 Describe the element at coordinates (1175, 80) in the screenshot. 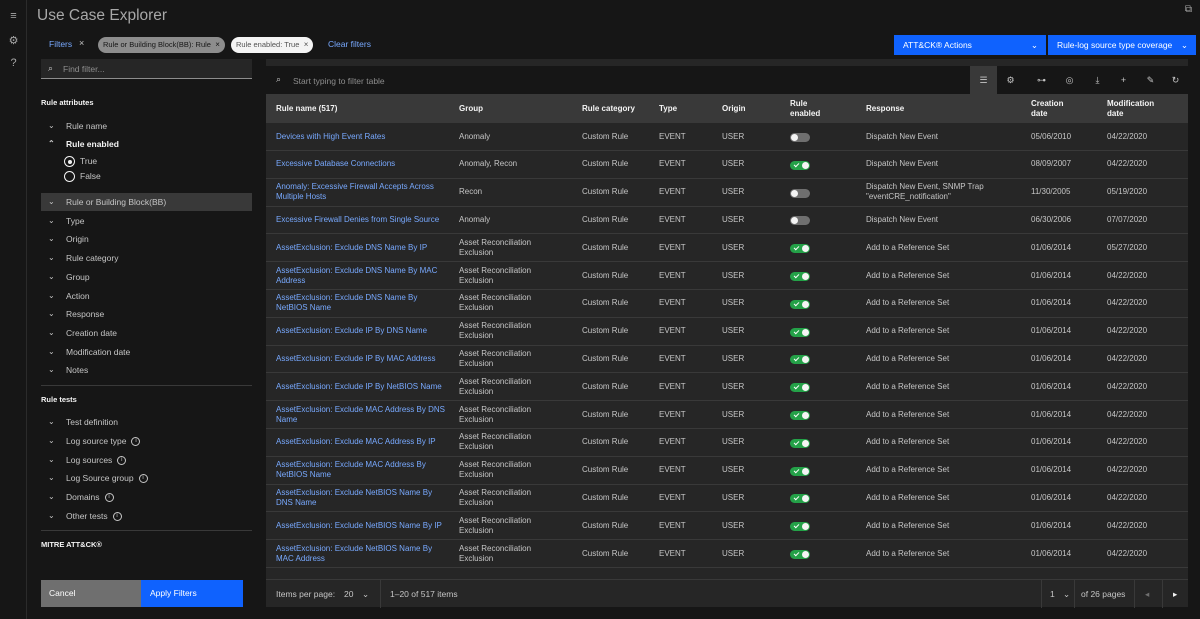

I see `refresh-icon: ↻` at that location.